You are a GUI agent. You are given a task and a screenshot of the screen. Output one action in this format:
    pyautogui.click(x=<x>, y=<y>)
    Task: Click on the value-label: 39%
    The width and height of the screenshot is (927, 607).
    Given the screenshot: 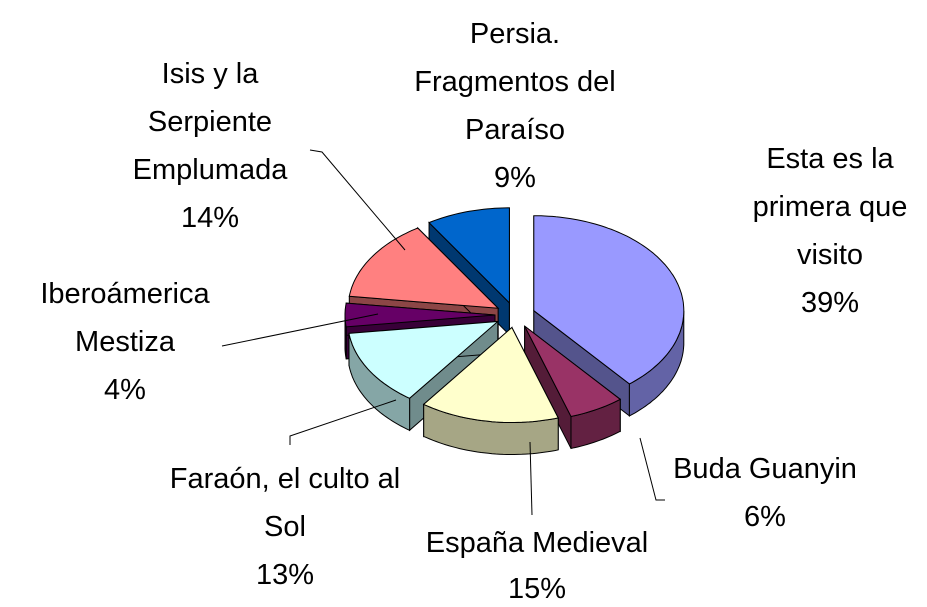 What is the action you would take?
    pyautogui.click(x=830, y=303)
    